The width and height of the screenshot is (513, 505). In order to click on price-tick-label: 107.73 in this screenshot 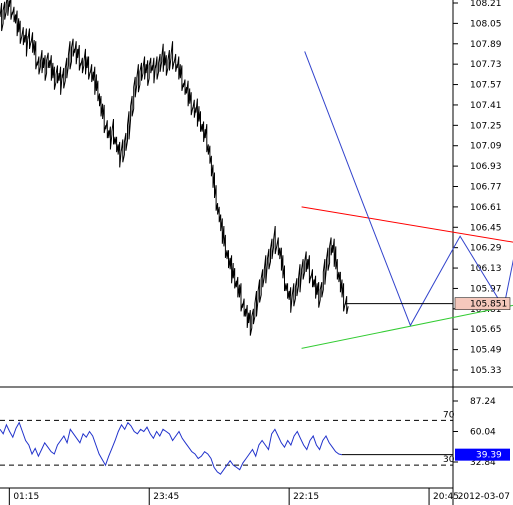, I will do `click(486, 65)`.